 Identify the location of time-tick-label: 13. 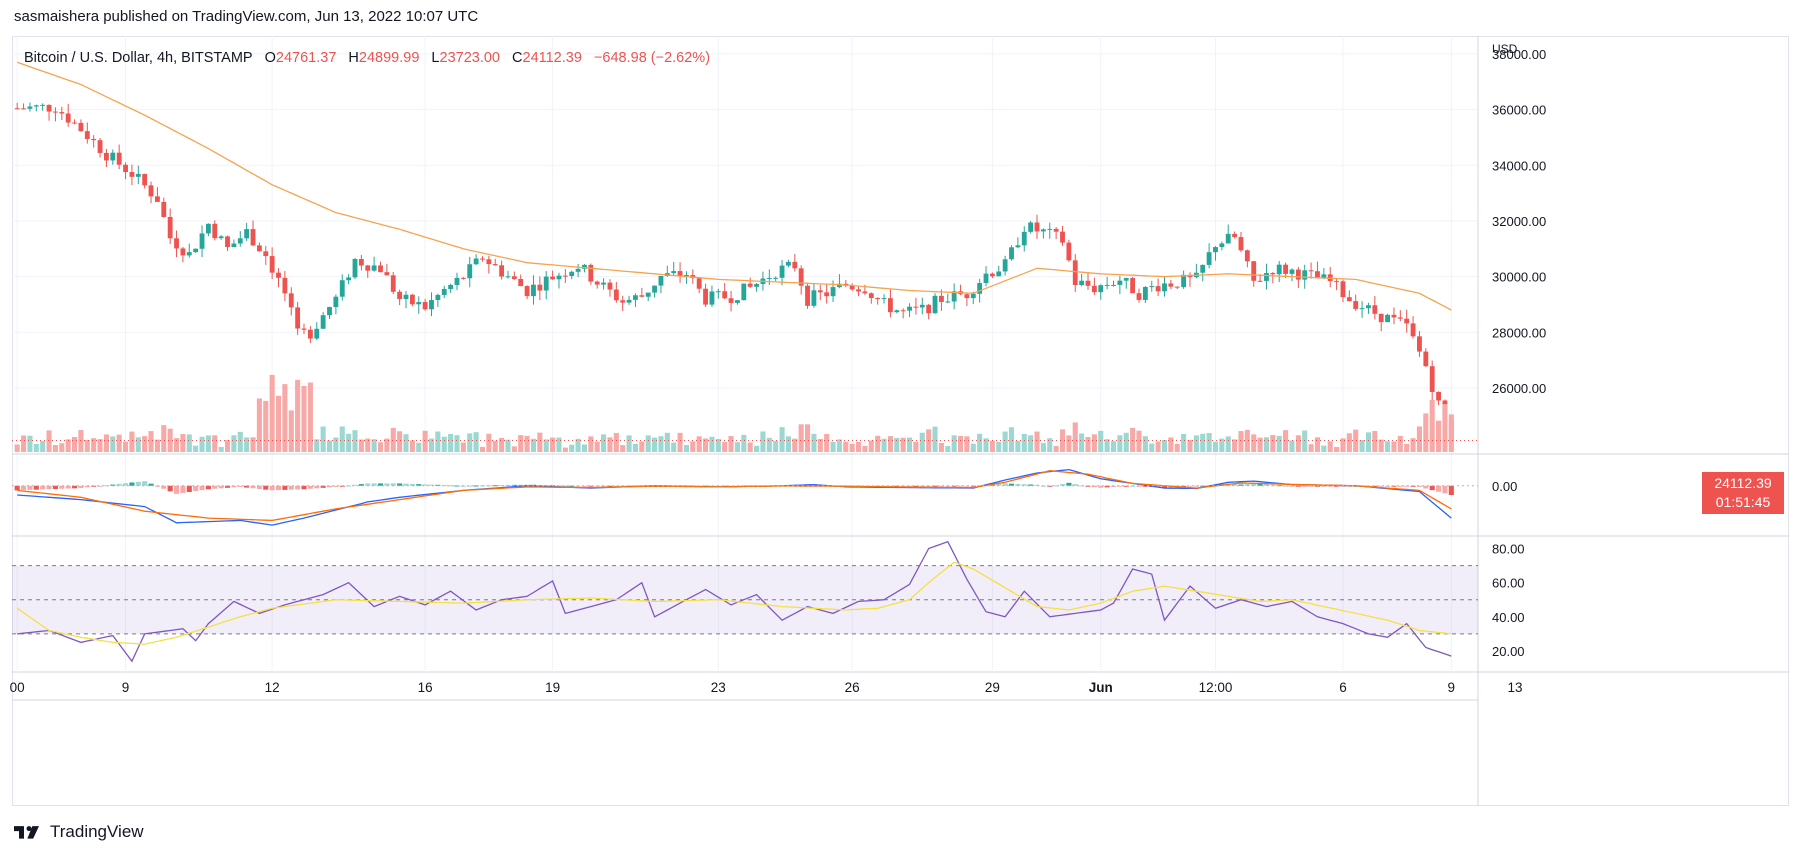
(1515, 687).